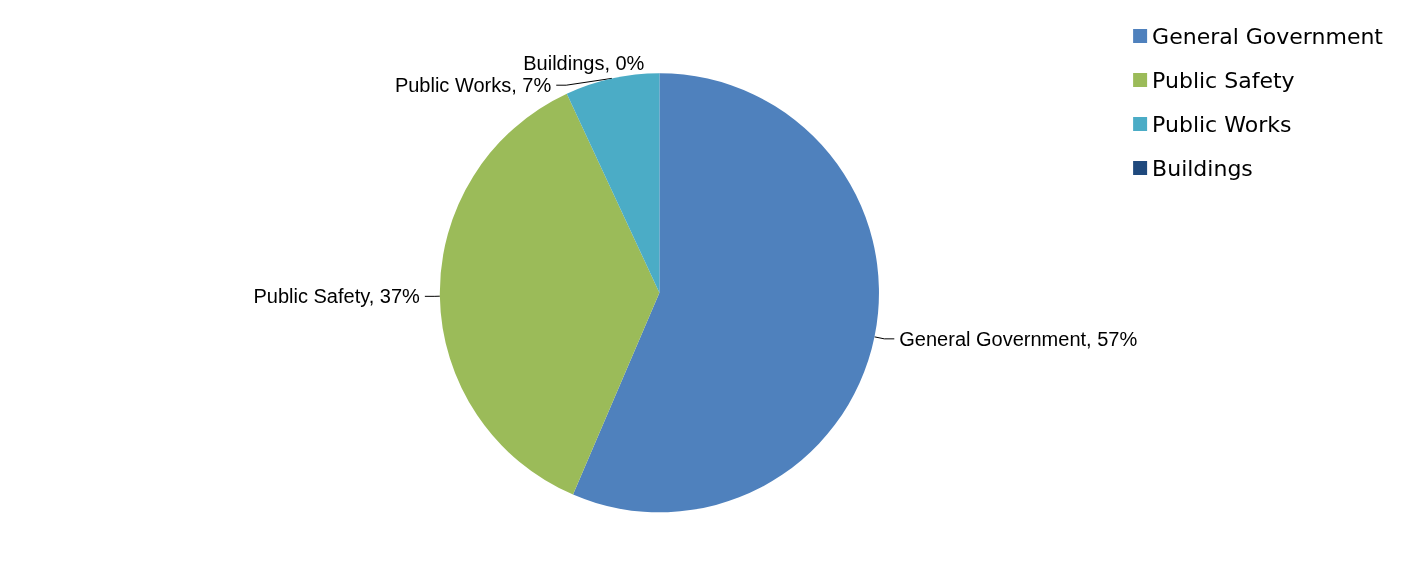 Image resolution: width=1403 pixels, height=563 pixels. I want to click on legend-label: Public Works, so click(1222, 124).